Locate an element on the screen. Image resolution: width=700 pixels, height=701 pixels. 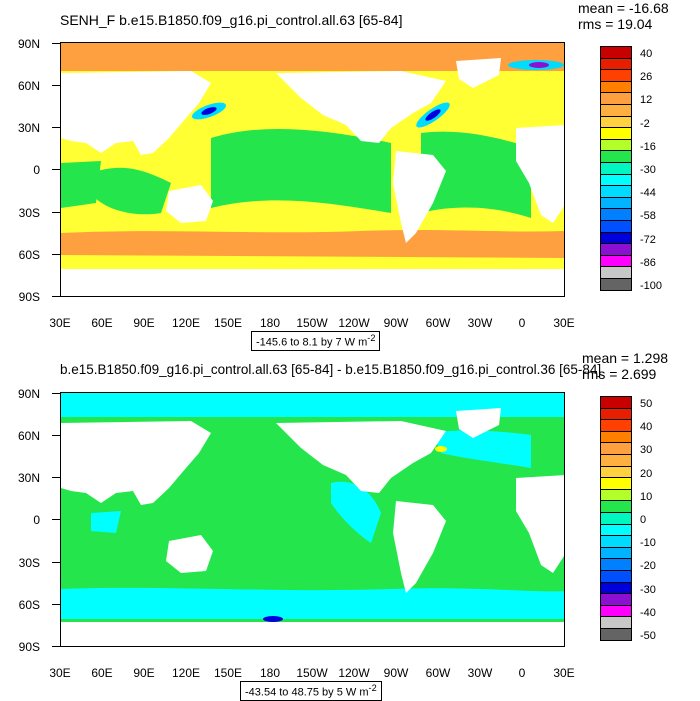
rms-value: rms = 2.699 is located at coordinates (619, 374).